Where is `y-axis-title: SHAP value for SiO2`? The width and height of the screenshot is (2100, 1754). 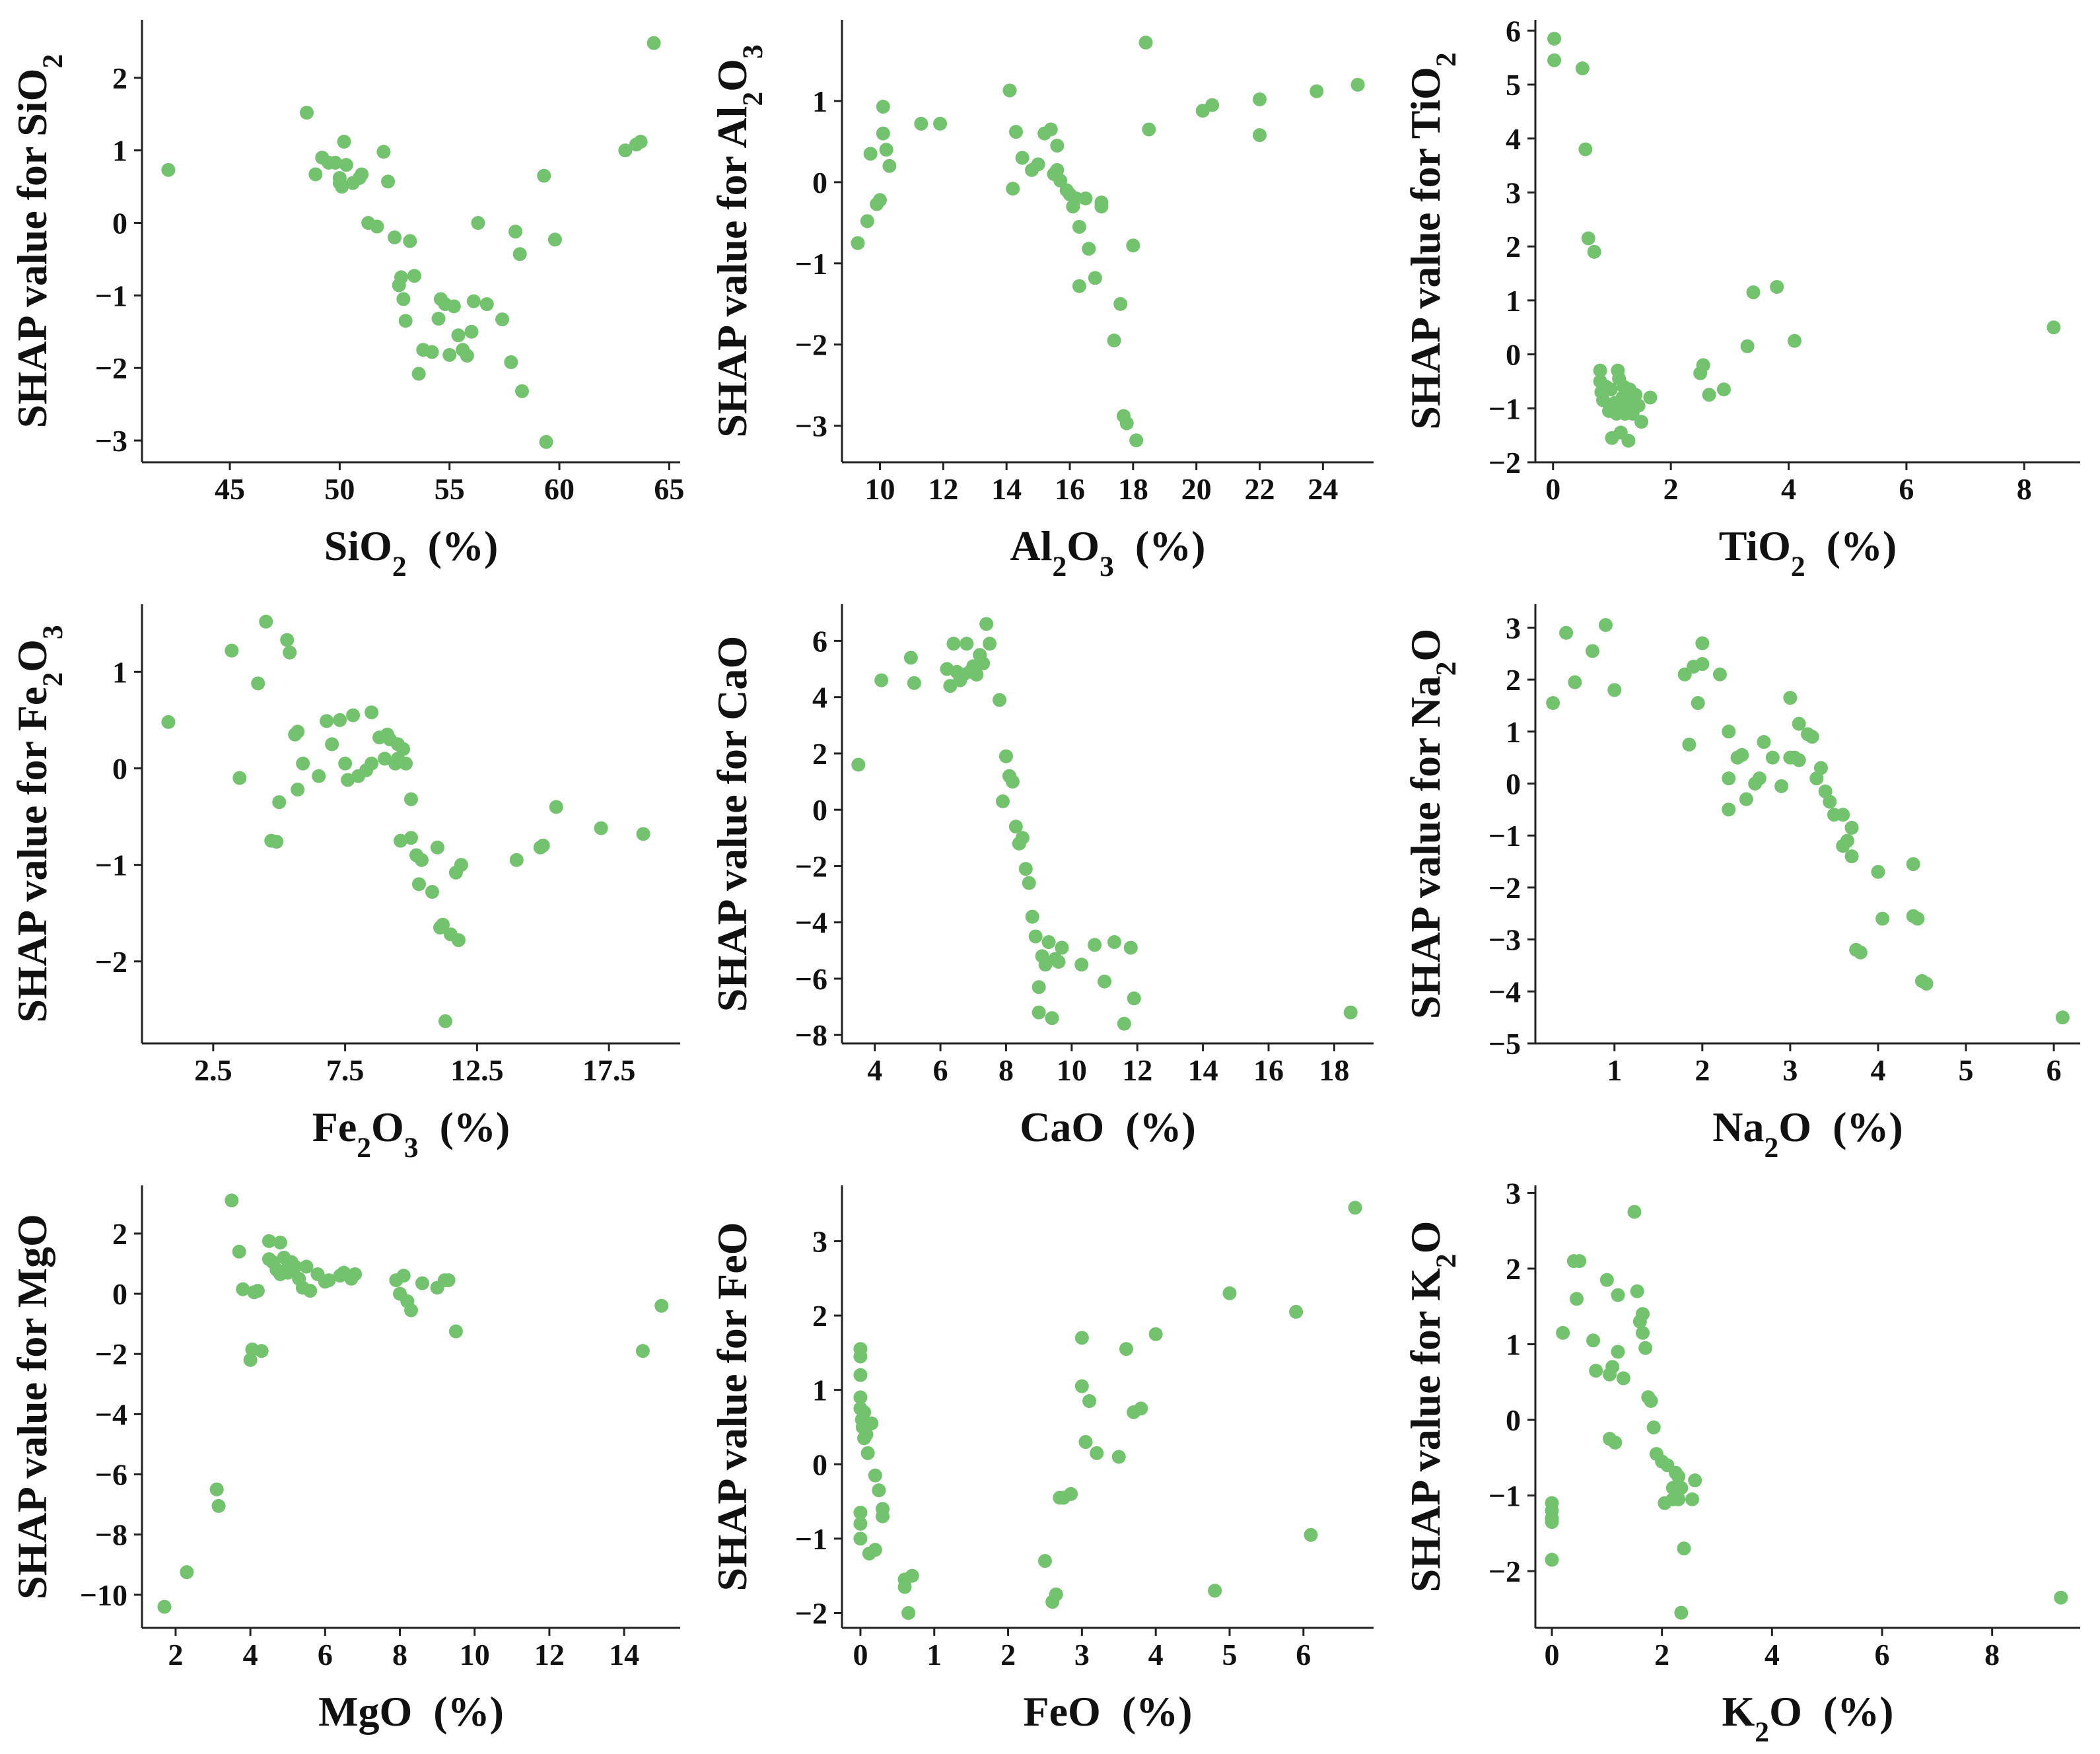 y-axis-title: SHAP value for SiO2 is located at coordinates (39, 241).